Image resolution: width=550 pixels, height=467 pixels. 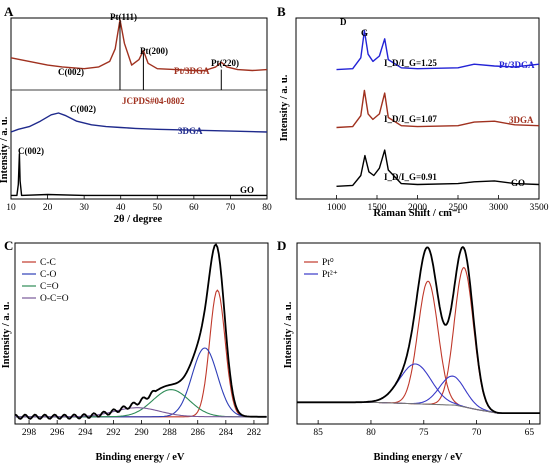 I want to click on panel-d-ylabel: Intensity / a. u., so click(x=288, y=334).